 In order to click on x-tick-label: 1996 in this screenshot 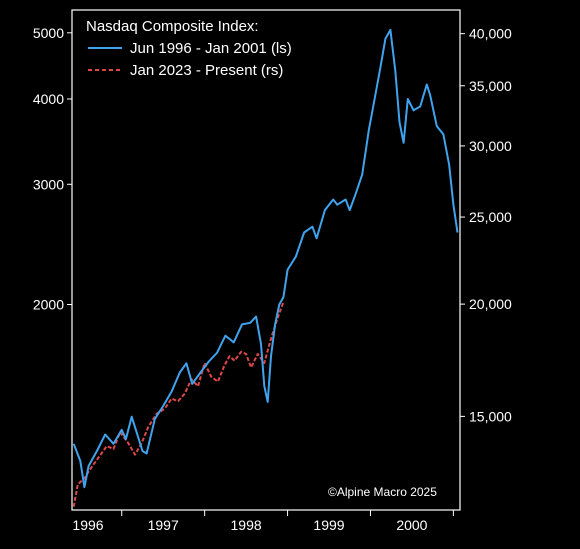, I will do `click(87, 525)`.